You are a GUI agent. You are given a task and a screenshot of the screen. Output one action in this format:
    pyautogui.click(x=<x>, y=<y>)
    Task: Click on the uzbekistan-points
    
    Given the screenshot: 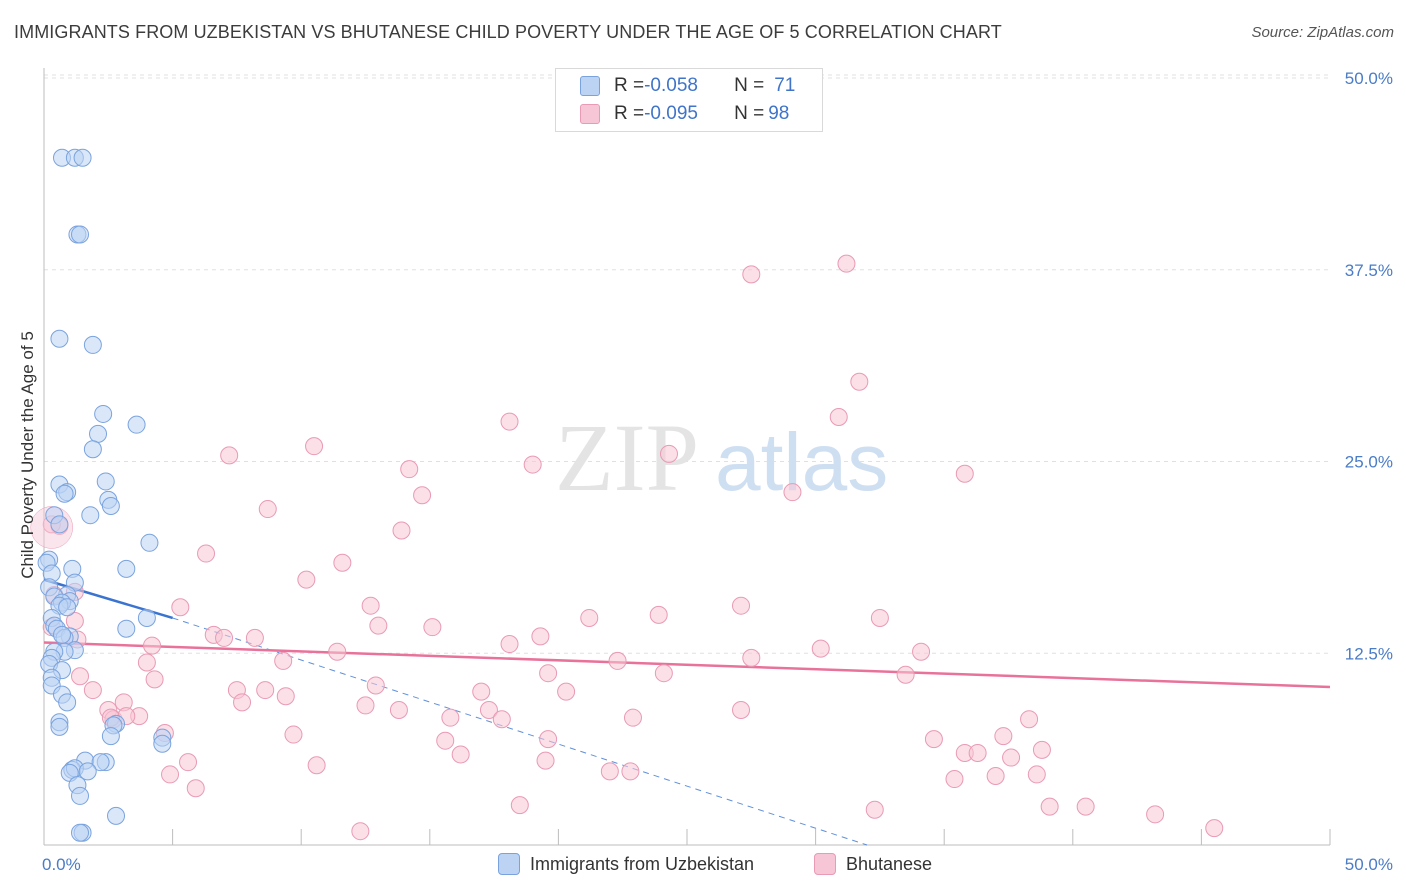 What is the action you would take?
    pyautogui.click(x=104, y=495)
    